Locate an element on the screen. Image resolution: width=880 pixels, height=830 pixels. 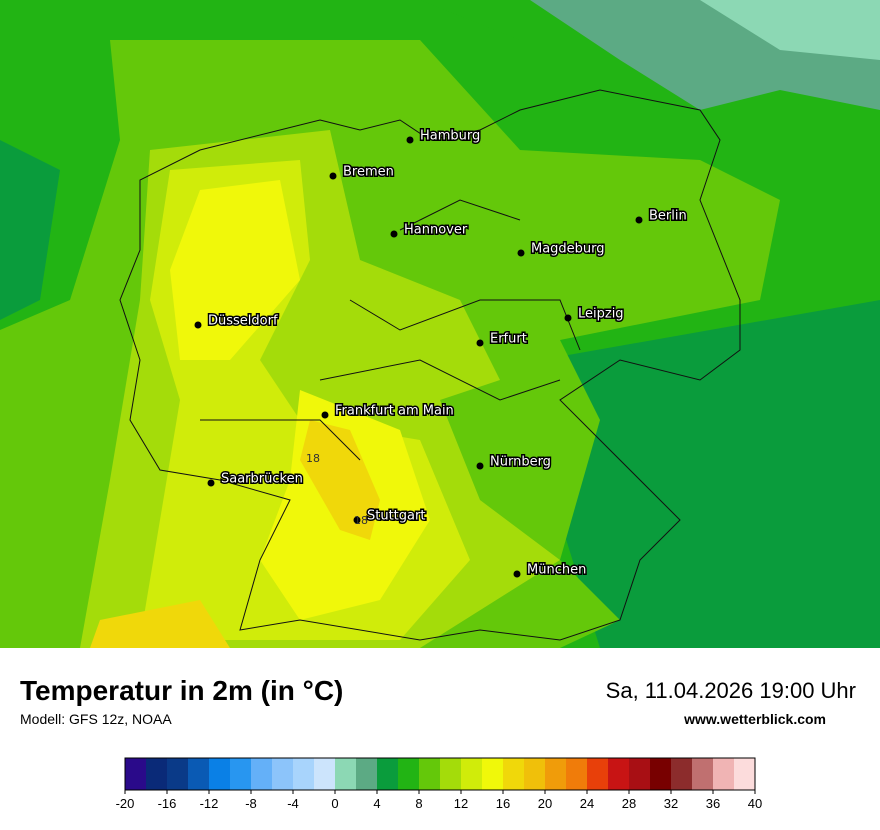
city-label: Leipzig is located at coordinates (601, 314).